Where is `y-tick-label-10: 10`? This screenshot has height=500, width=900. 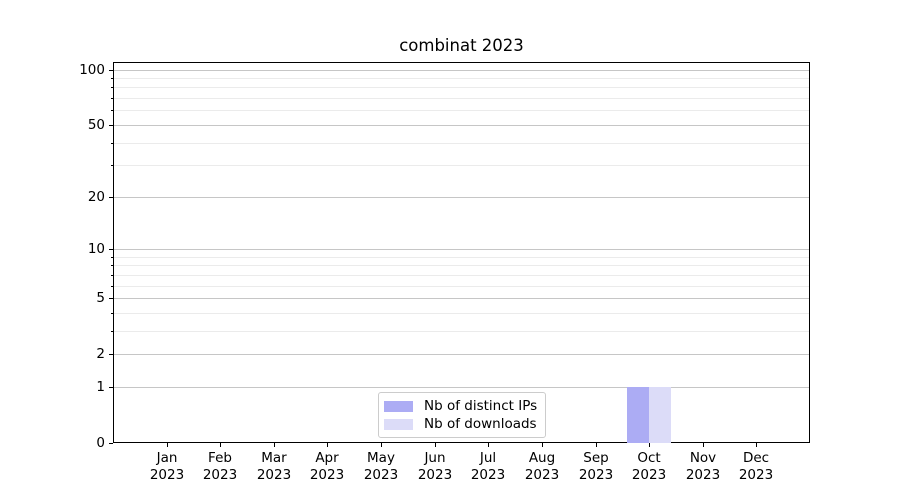
y-tick-label-10: 10 is located at coordinates (96, 249).